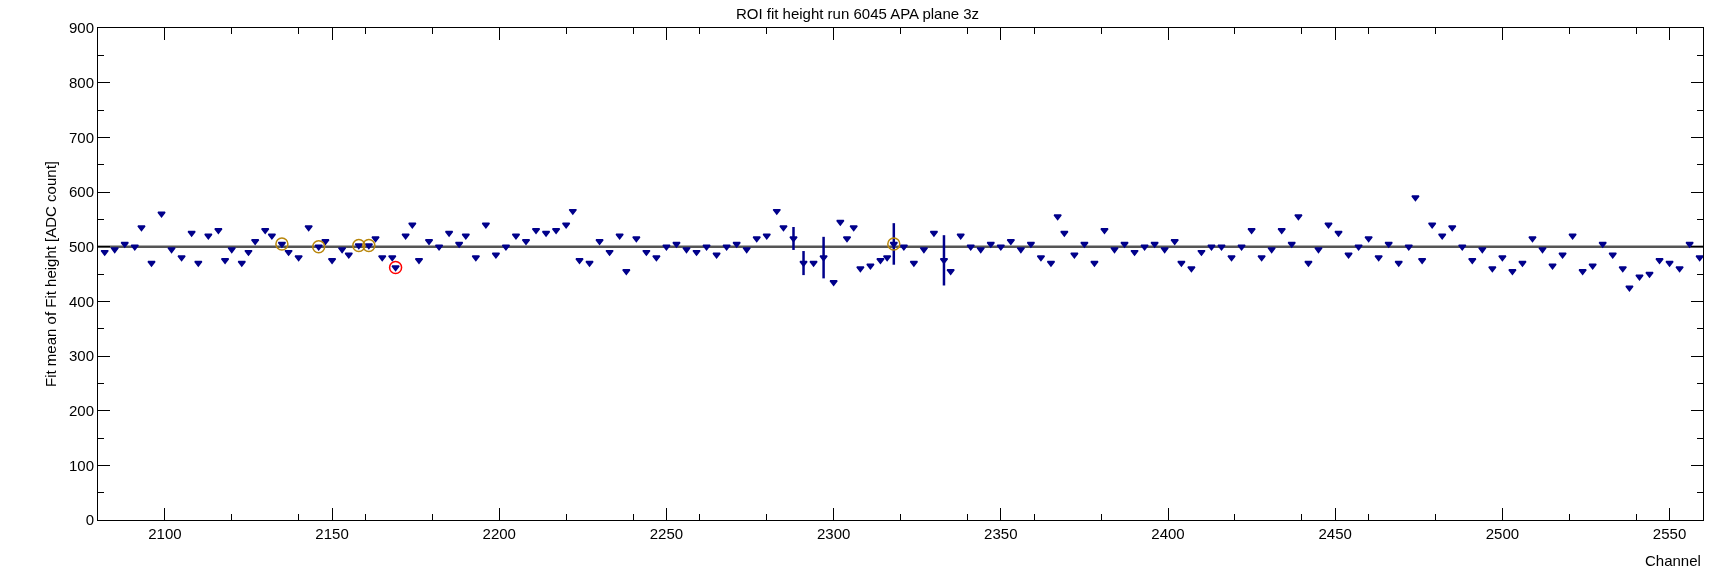 The image size is (1715, 572). What do you see at coordinates (81, 465) in the screenshot?
I see `y-tick-label: 100` at bounding box center [81, 465].